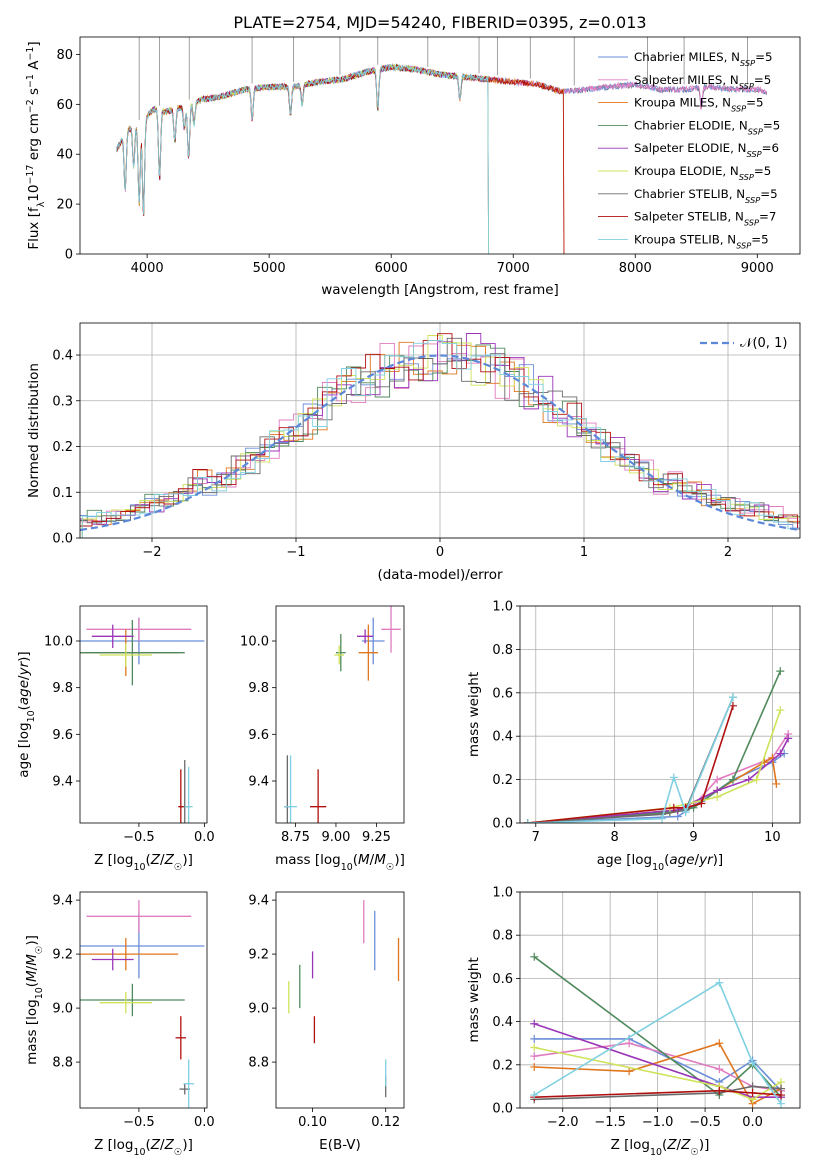 This screenshot has width=819, height=1170. What do you see at coordinates (258, 735) in the screenshot?
I see `y-tick-label: 9.6` at bounding box center [258, 735].